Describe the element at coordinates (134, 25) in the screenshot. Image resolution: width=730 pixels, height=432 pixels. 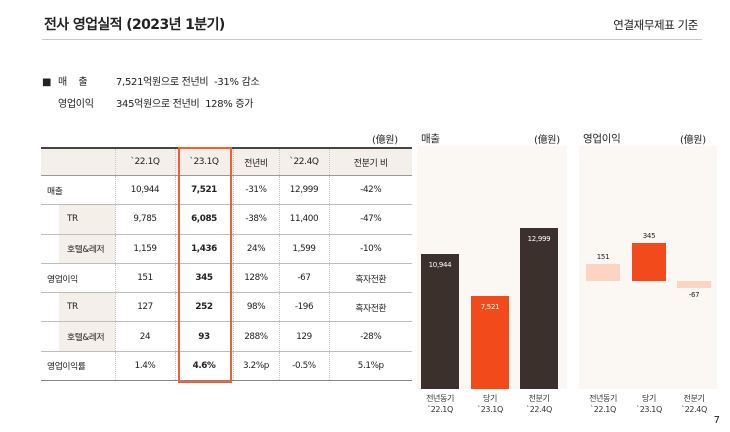
I see `page-title: 전사 영업실적 (2023년 1분기)` at that location.